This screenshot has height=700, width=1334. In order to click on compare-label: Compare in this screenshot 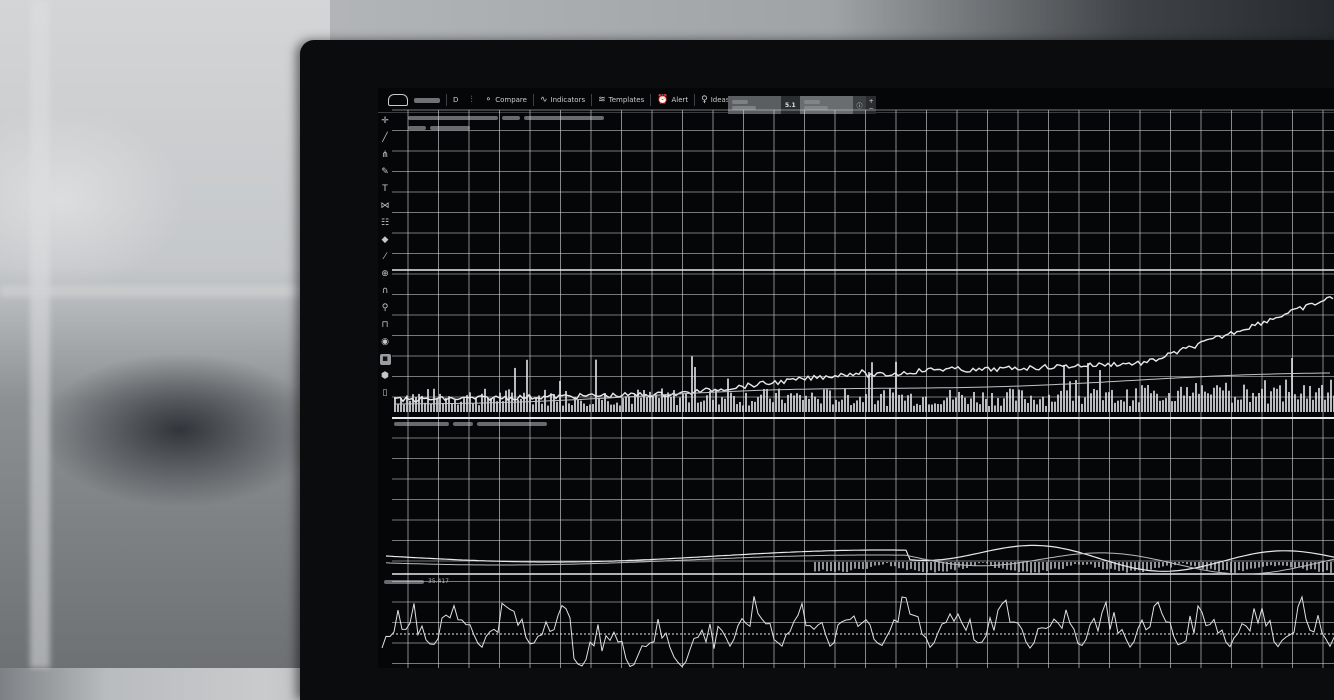, I will do `click(511, 100)`.